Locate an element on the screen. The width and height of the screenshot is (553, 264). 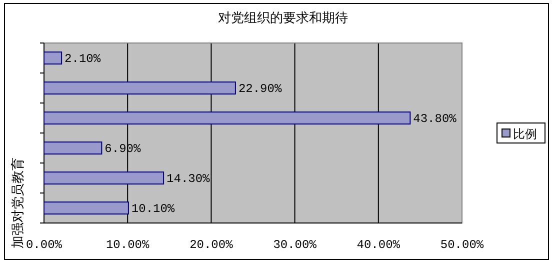
data-label: 14.30% is located at coordinates (188, 179).